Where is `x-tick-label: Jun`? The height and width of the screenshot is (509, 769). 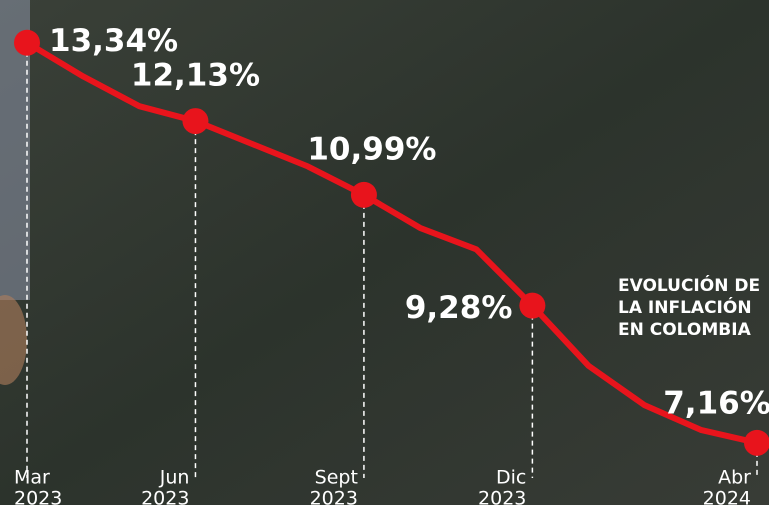
x-tick-label: Jun is located at coordinates (174, 478).